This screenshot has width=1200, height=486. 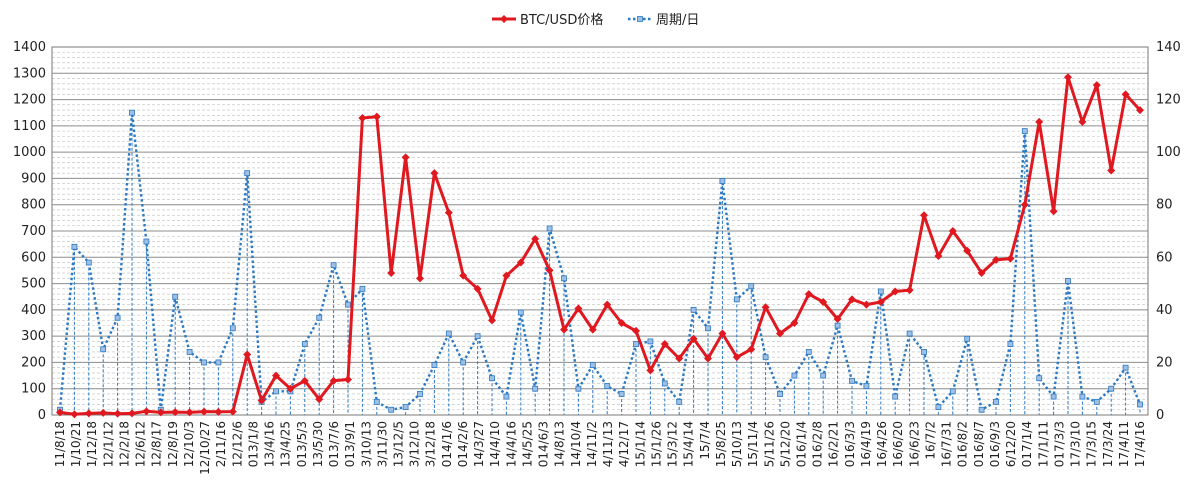 What do you see at coordinates (882, 444) in the screenshot?
I see `x-tick-label: 16/4/26` at bounding box center [882, 444].